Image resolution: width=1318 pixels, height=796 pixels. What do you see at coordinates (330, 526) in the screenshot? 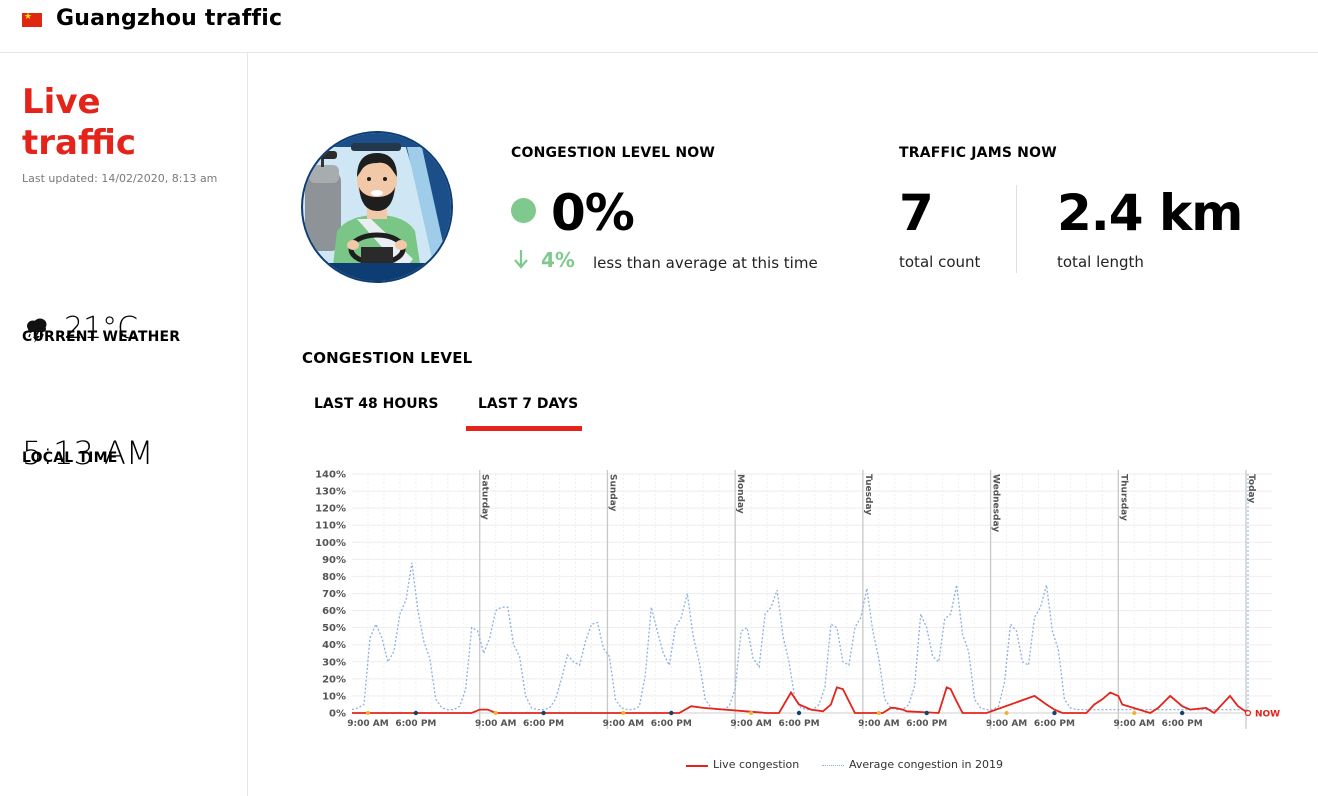
I see `y-tick-label: 110%` at bounding box center [330, 526].